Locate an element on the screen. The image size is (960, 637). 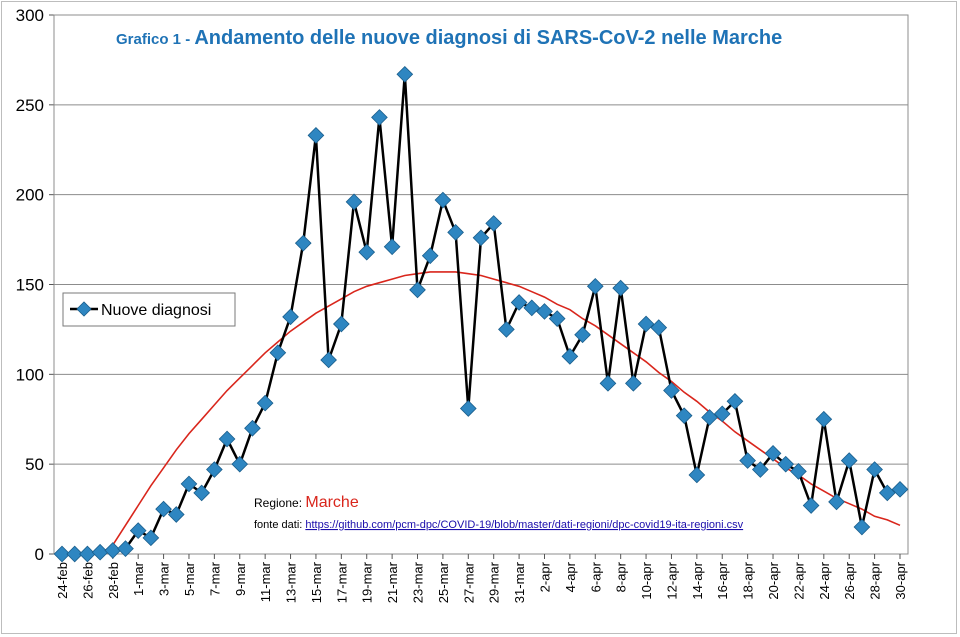
legend: Nuove diagnosi is located at coordinates (149, 309).